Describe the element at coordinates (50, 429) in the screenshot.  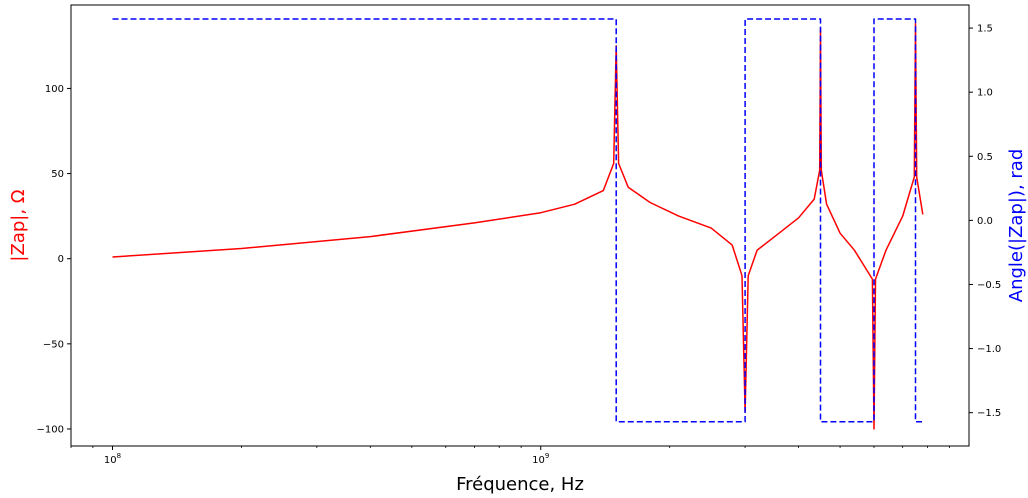
I see `y-left-tick-label: −100` at that location.